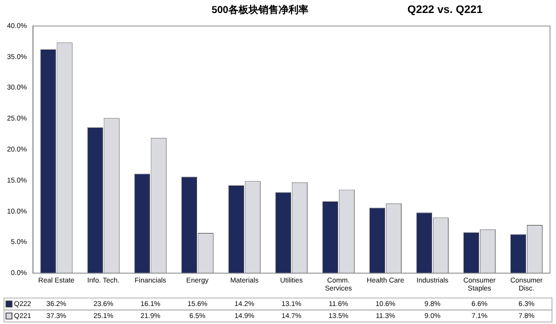  Describe the element at coordinates (260, 10) in the screenshot. I see `chart-title: 500各板块销售净利率` at that location.